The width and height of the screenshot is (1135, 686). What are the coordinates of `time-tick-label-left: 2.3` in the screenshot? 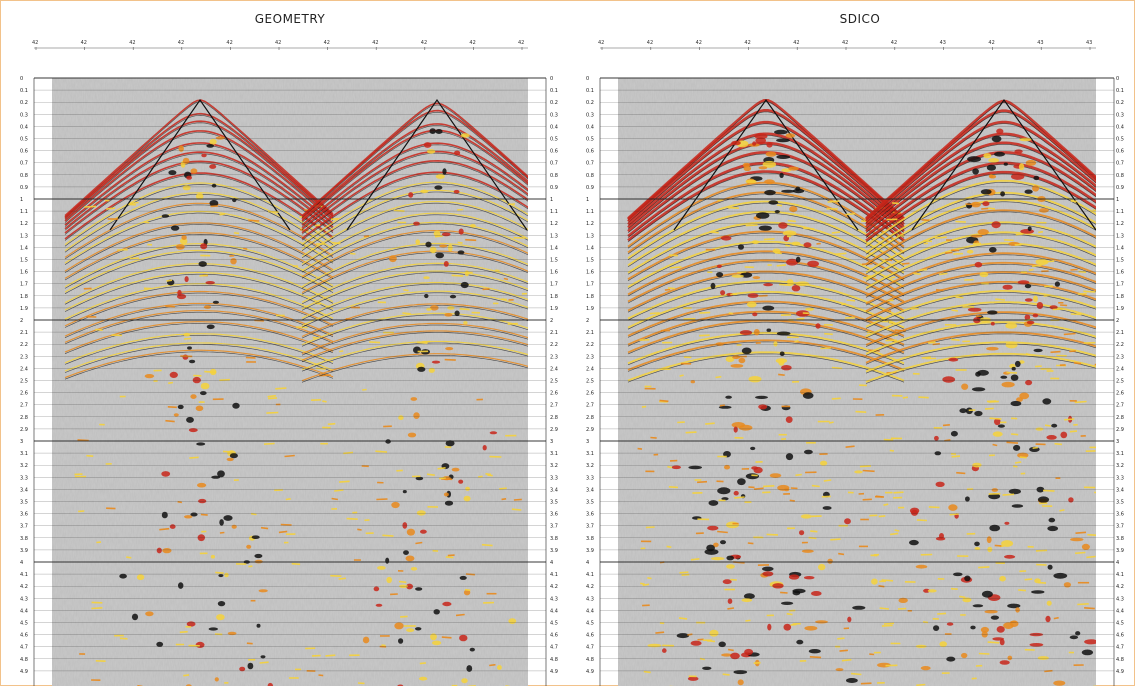 It's located at (24, 357).